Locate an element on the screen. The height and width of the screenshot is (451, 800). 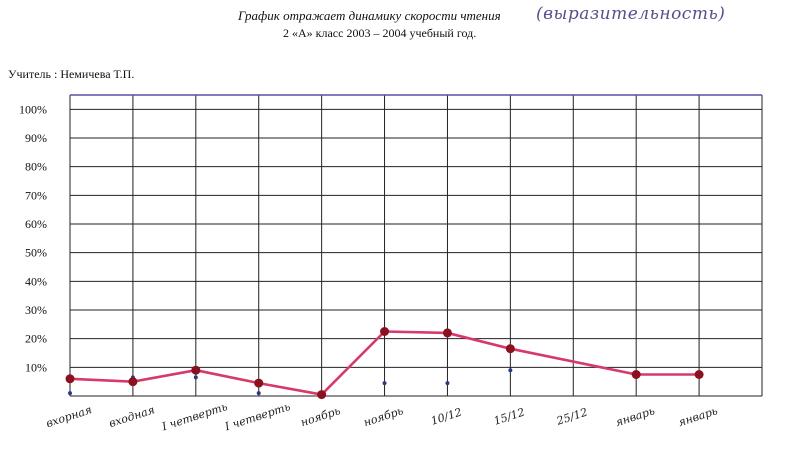
chart-title: График отражает динамику скорости чтения is located at coordinates (369, 15).